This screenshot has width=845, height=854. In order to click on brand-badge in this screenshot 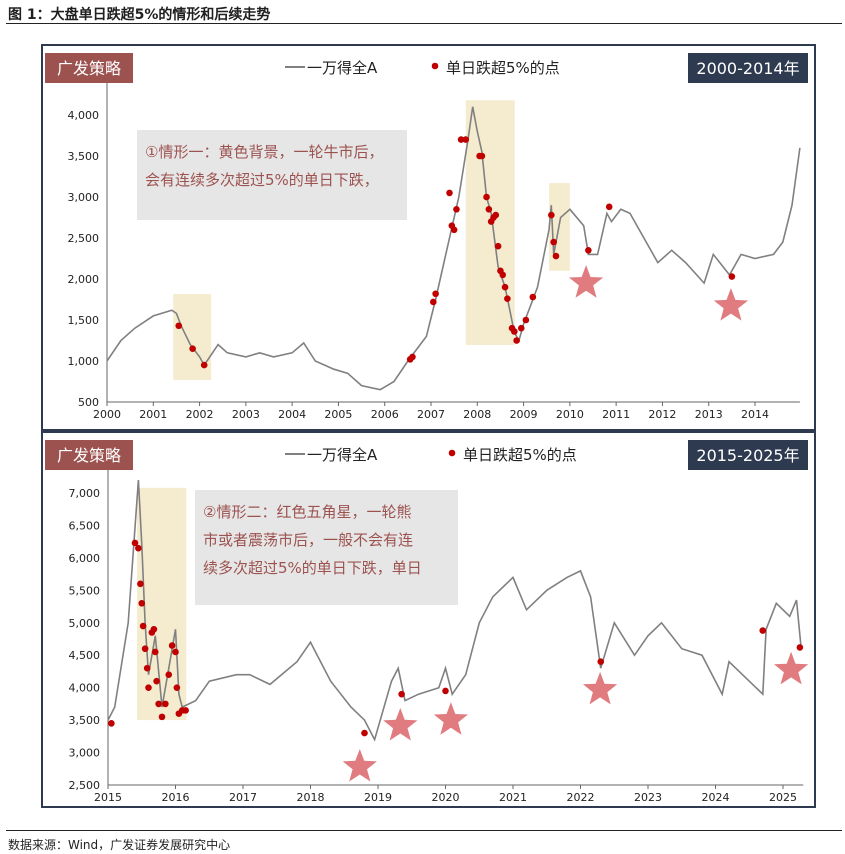, I will do `click(89, 455)`.